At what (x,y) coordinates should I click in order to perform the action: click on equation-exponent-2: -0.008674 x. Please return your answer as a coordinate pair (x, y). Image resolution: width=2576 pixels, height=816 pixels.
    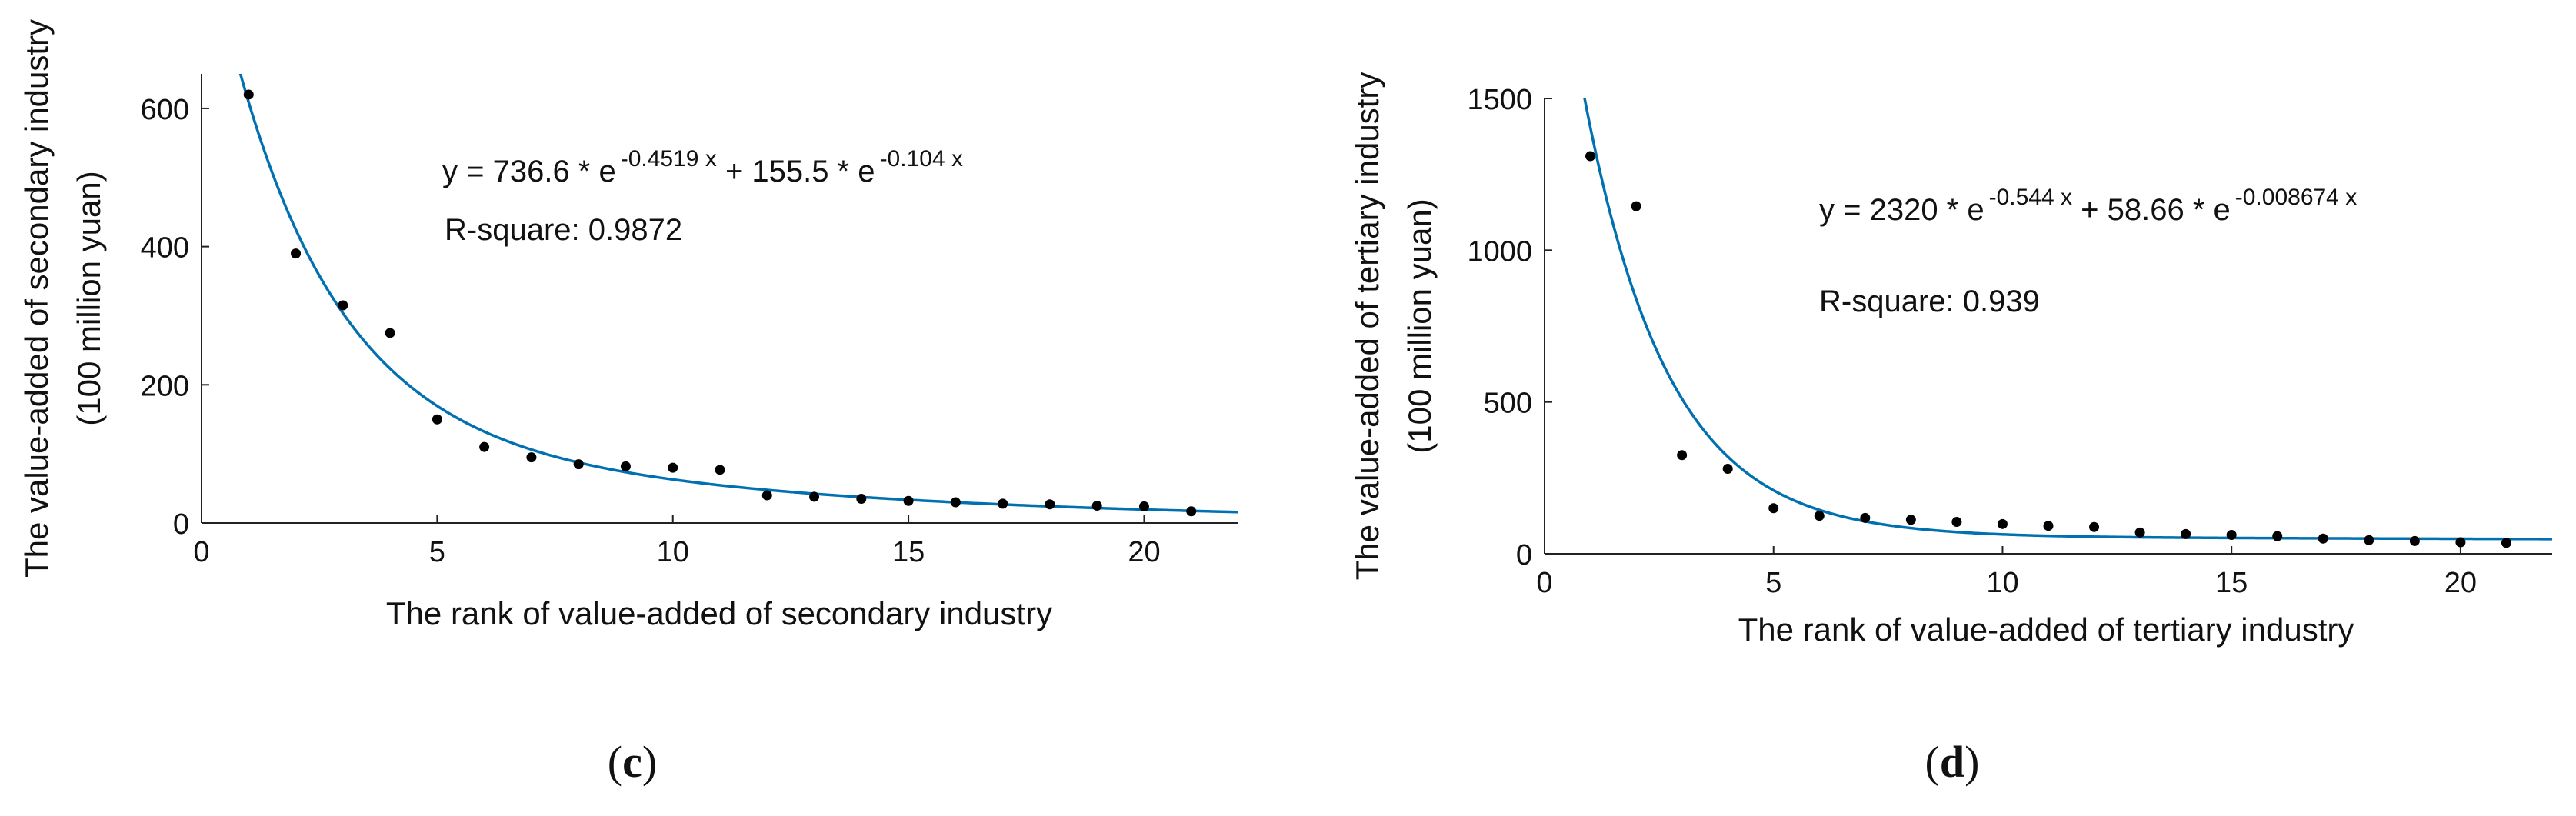
    Looking at the image, I should click on (2296, 197).